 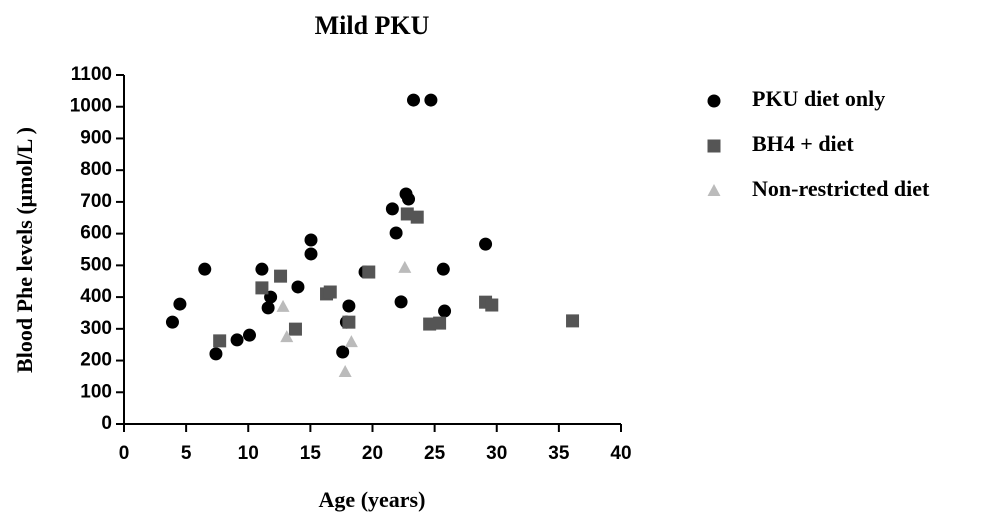 I want to click on y-tick-label: 0, so click(x=106, y=423).